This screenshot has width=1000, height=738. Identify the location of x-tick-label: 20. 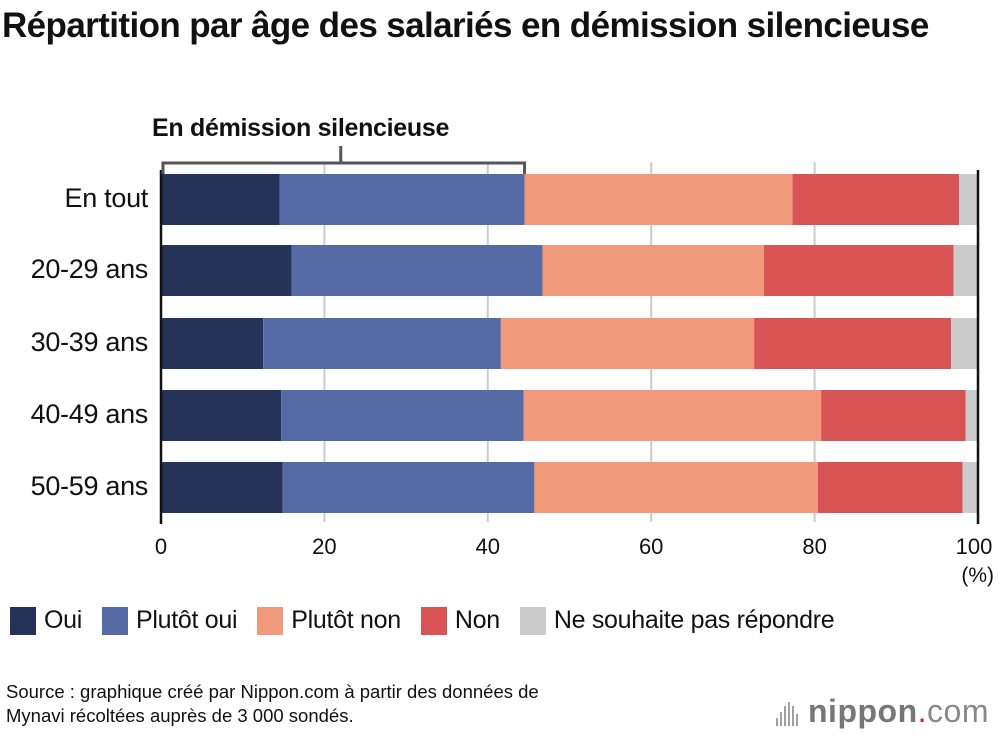
(324, 546).